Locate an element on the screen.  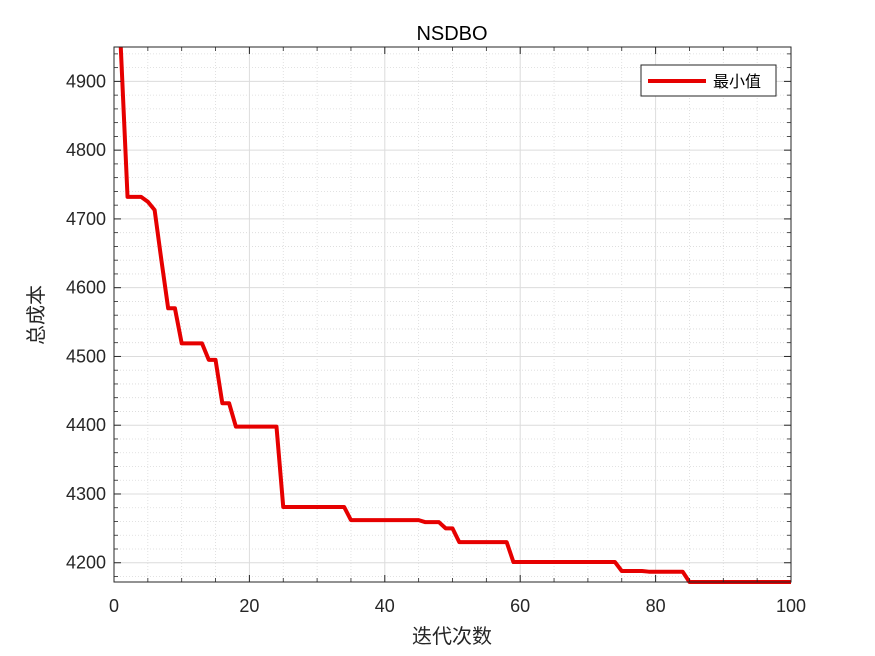
y-tick-labels: 4200 4300 4400 4500 4600 4700 4800 4900 is located at coordinates (86, 321).